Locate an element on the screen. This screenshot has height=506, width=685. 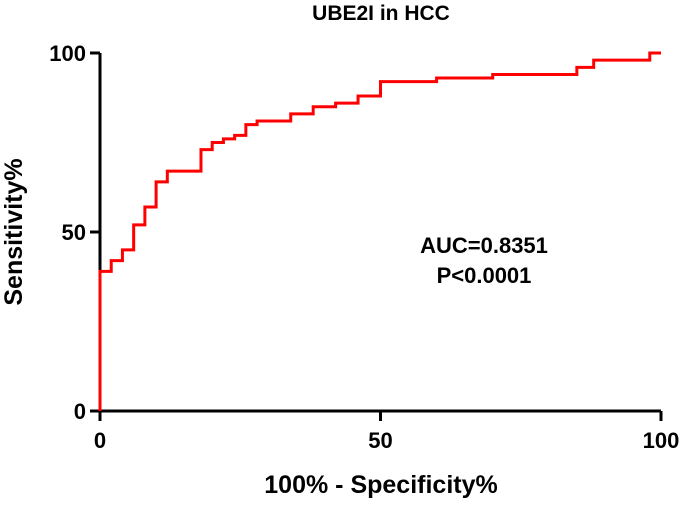
x-tick-label: 0 is located at coordinates (100, 440).